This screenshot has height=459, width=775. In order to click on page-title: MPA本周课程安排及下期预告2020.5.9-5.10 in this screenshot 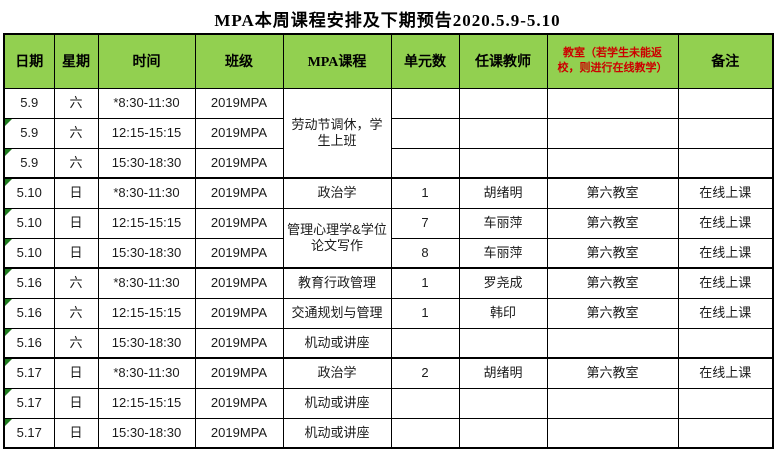, I will do `click(387, 20)`.